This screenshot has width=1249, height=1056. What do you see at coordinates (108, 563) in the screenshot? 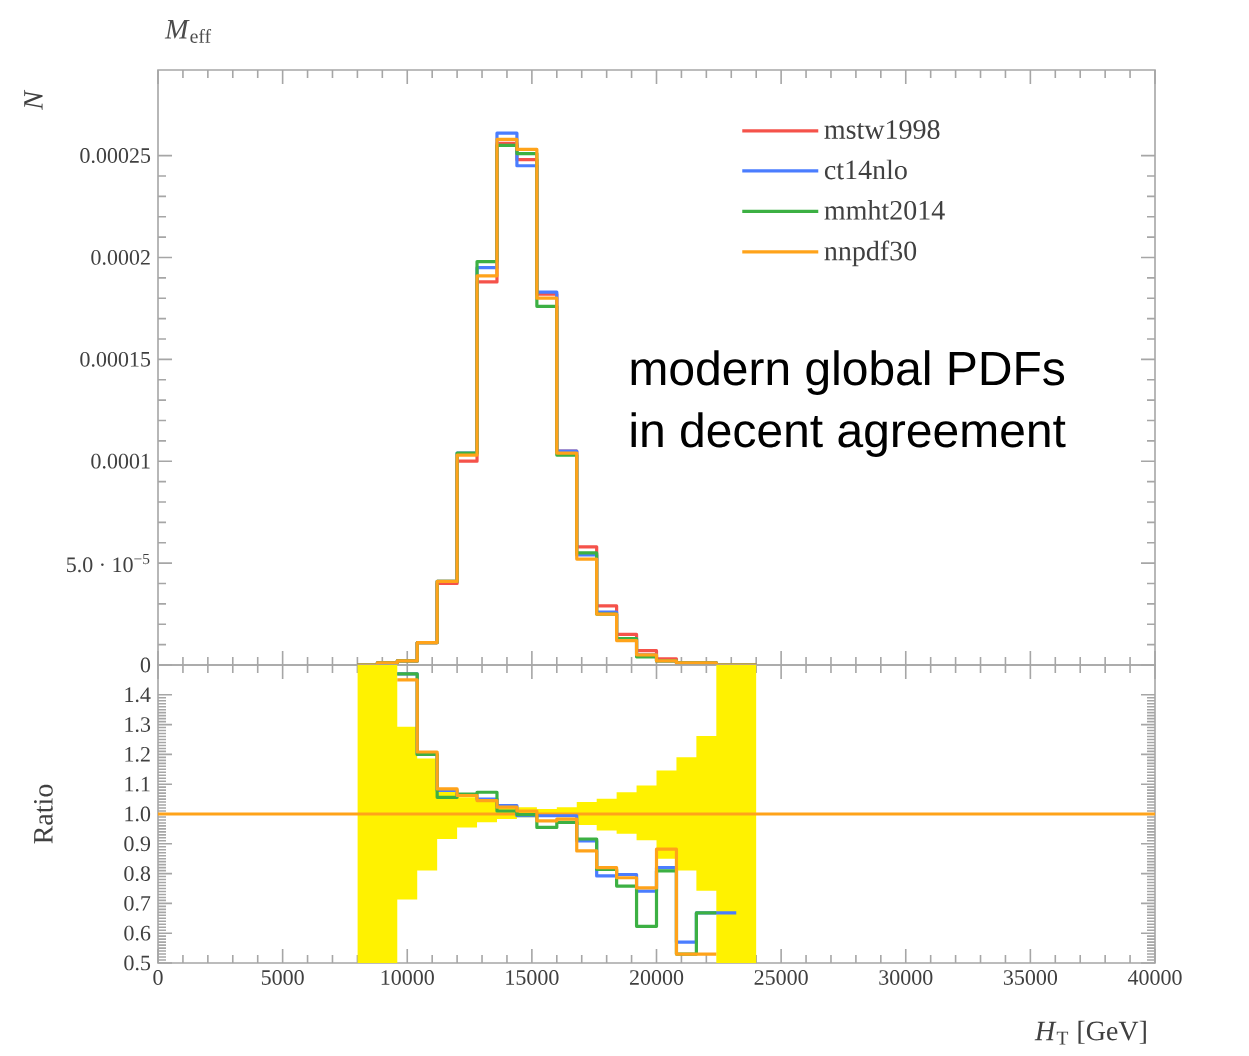
I see `y-tick-label: 5.0 · 10$^{−5}$` at bounding box center [108, 563].